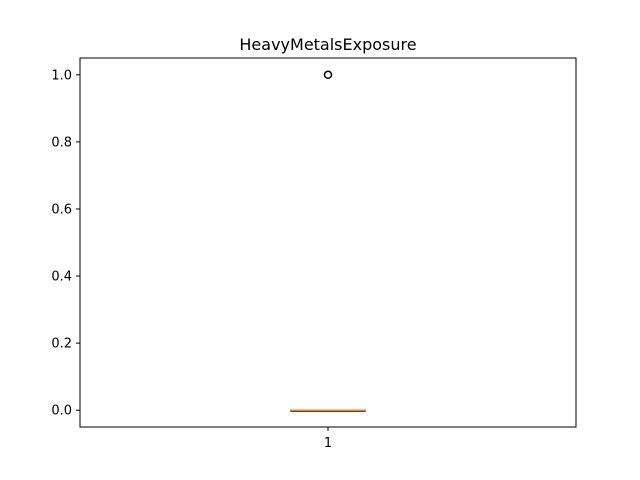 This screenshot has width=640, height=480. I want to click on y-tick-label: 1.0, so click(61, 75).